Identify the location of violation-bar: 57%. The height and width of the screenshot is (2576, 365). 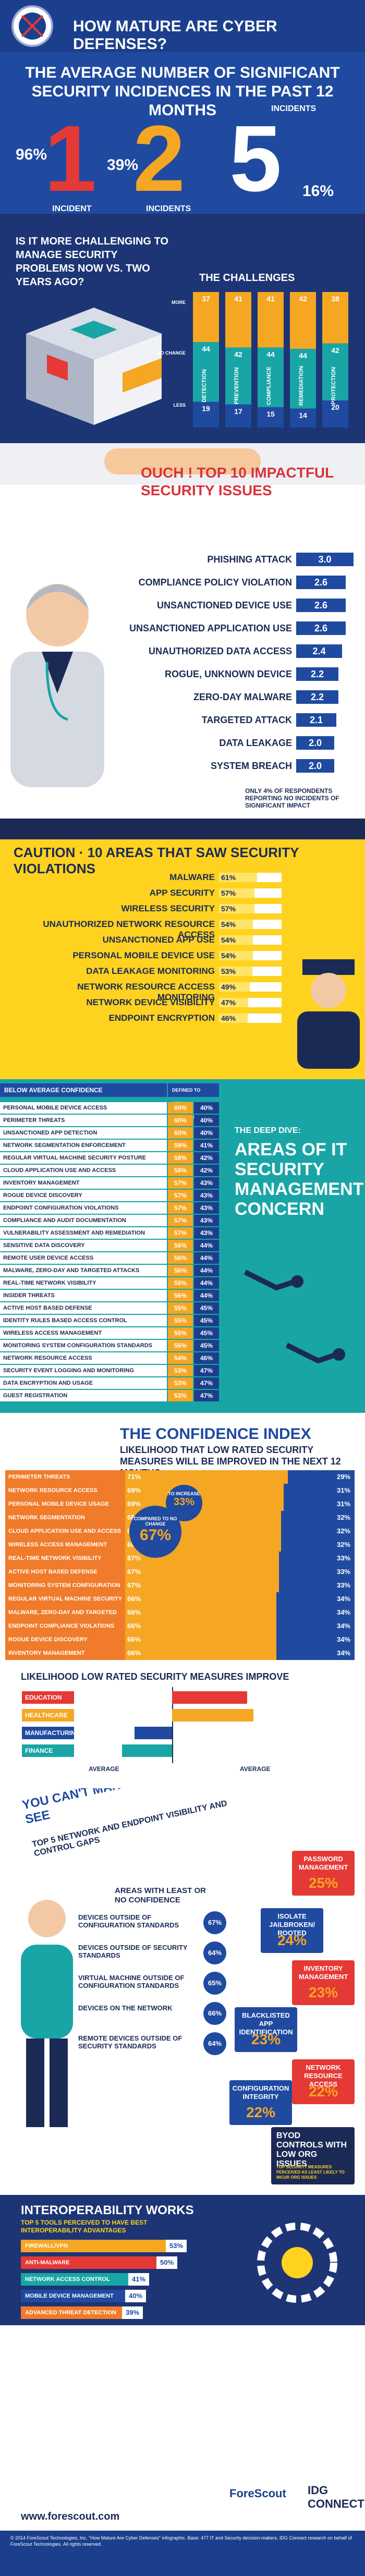
(250, 908).